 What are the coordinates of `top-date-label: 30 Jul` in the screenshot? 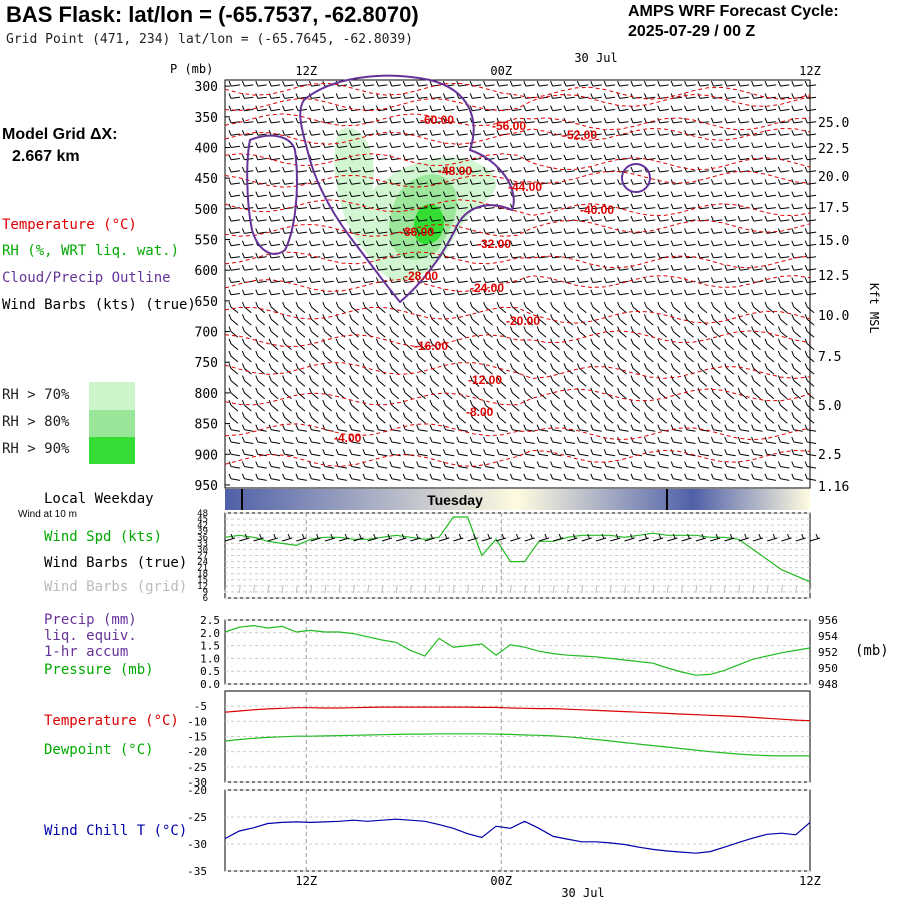 It's located at (595, 58).